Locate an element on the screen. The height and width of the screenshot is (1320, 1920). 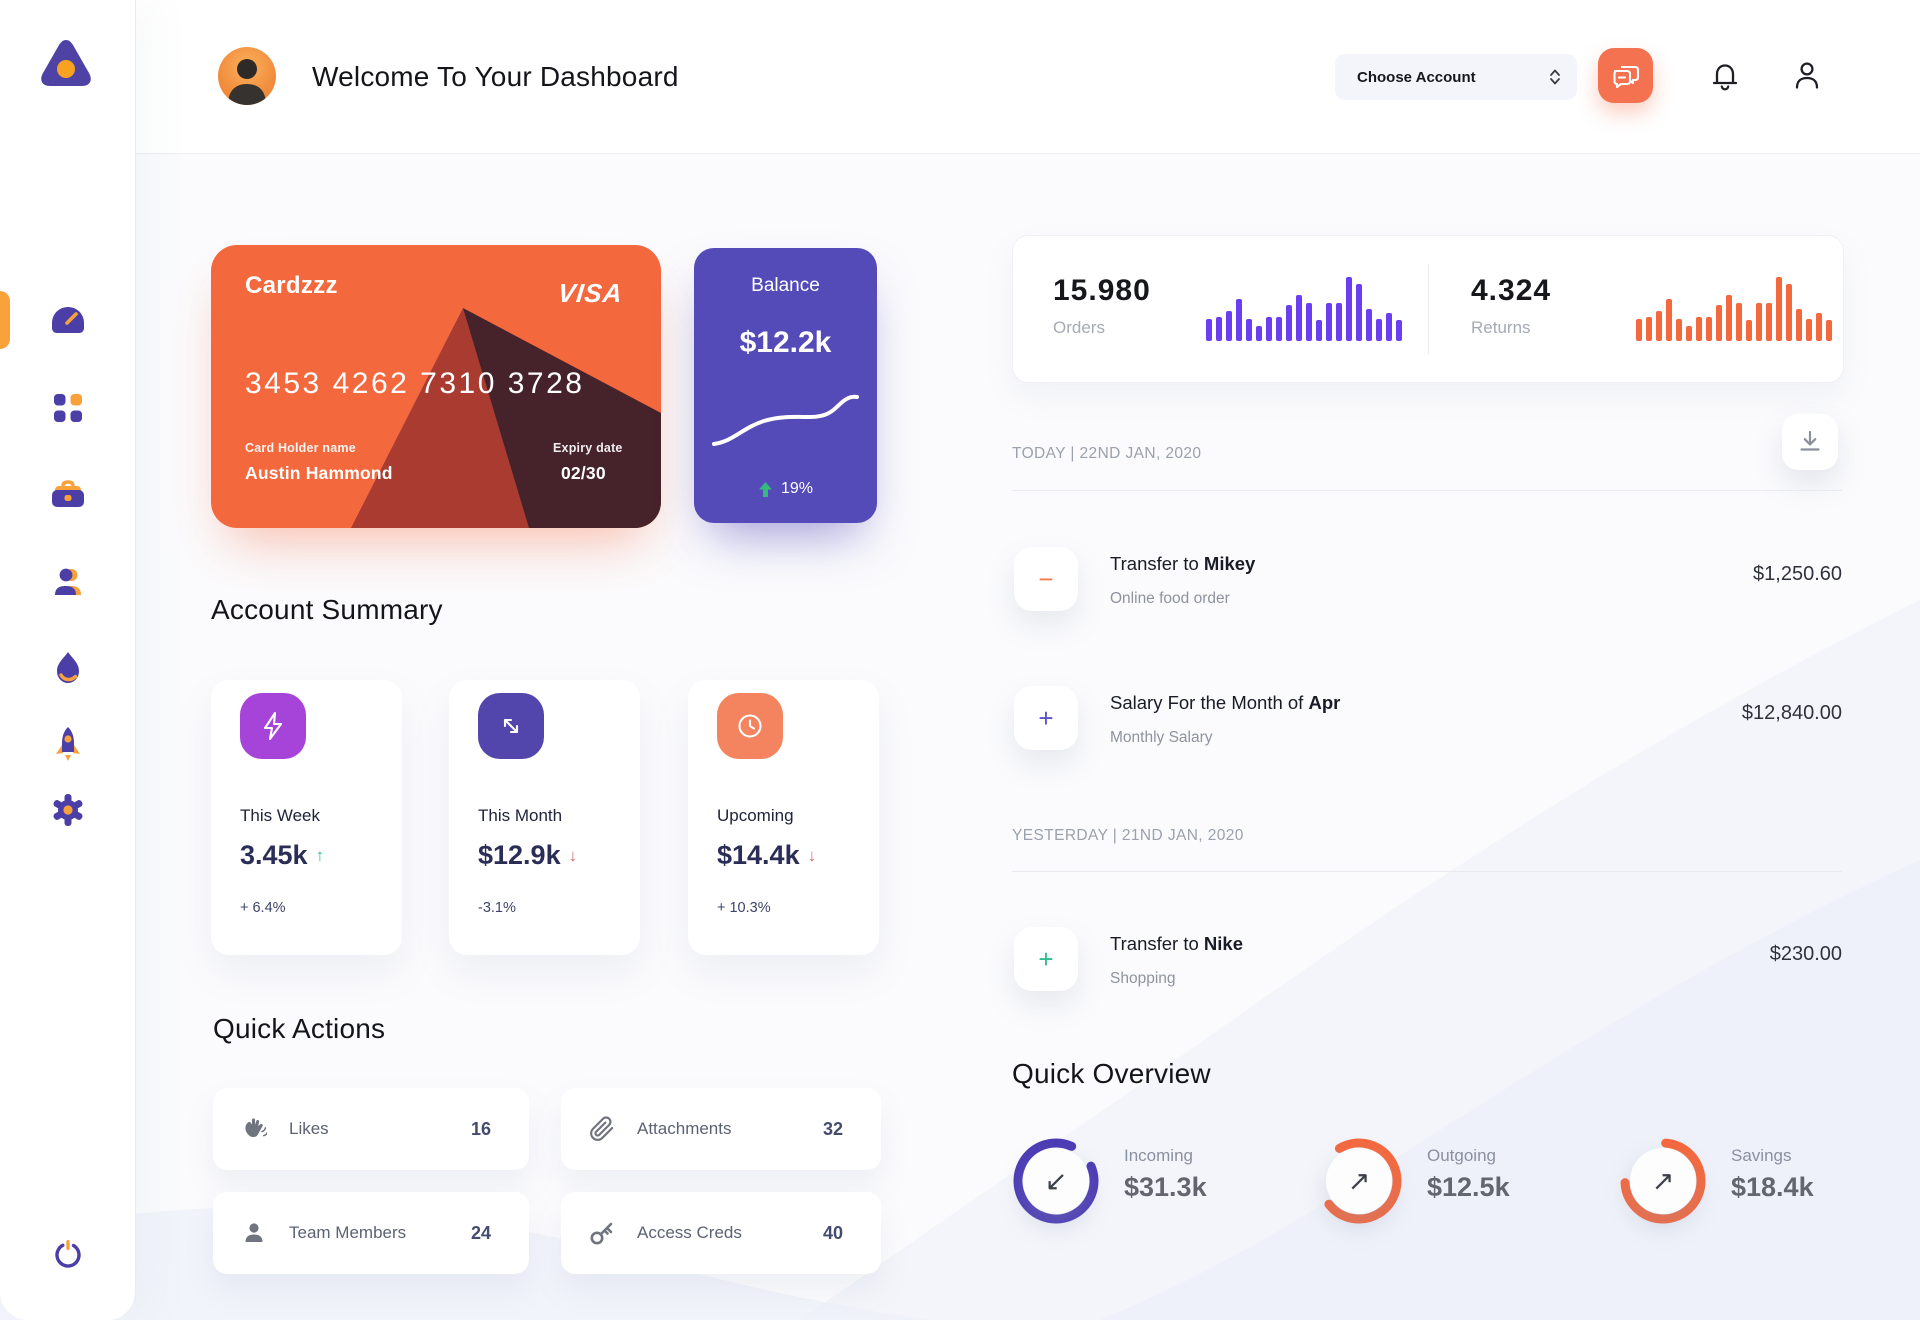
transaction-row-nike: + Transfer to Nike Shopping $230.00 is located at coordinates (1427, 962).